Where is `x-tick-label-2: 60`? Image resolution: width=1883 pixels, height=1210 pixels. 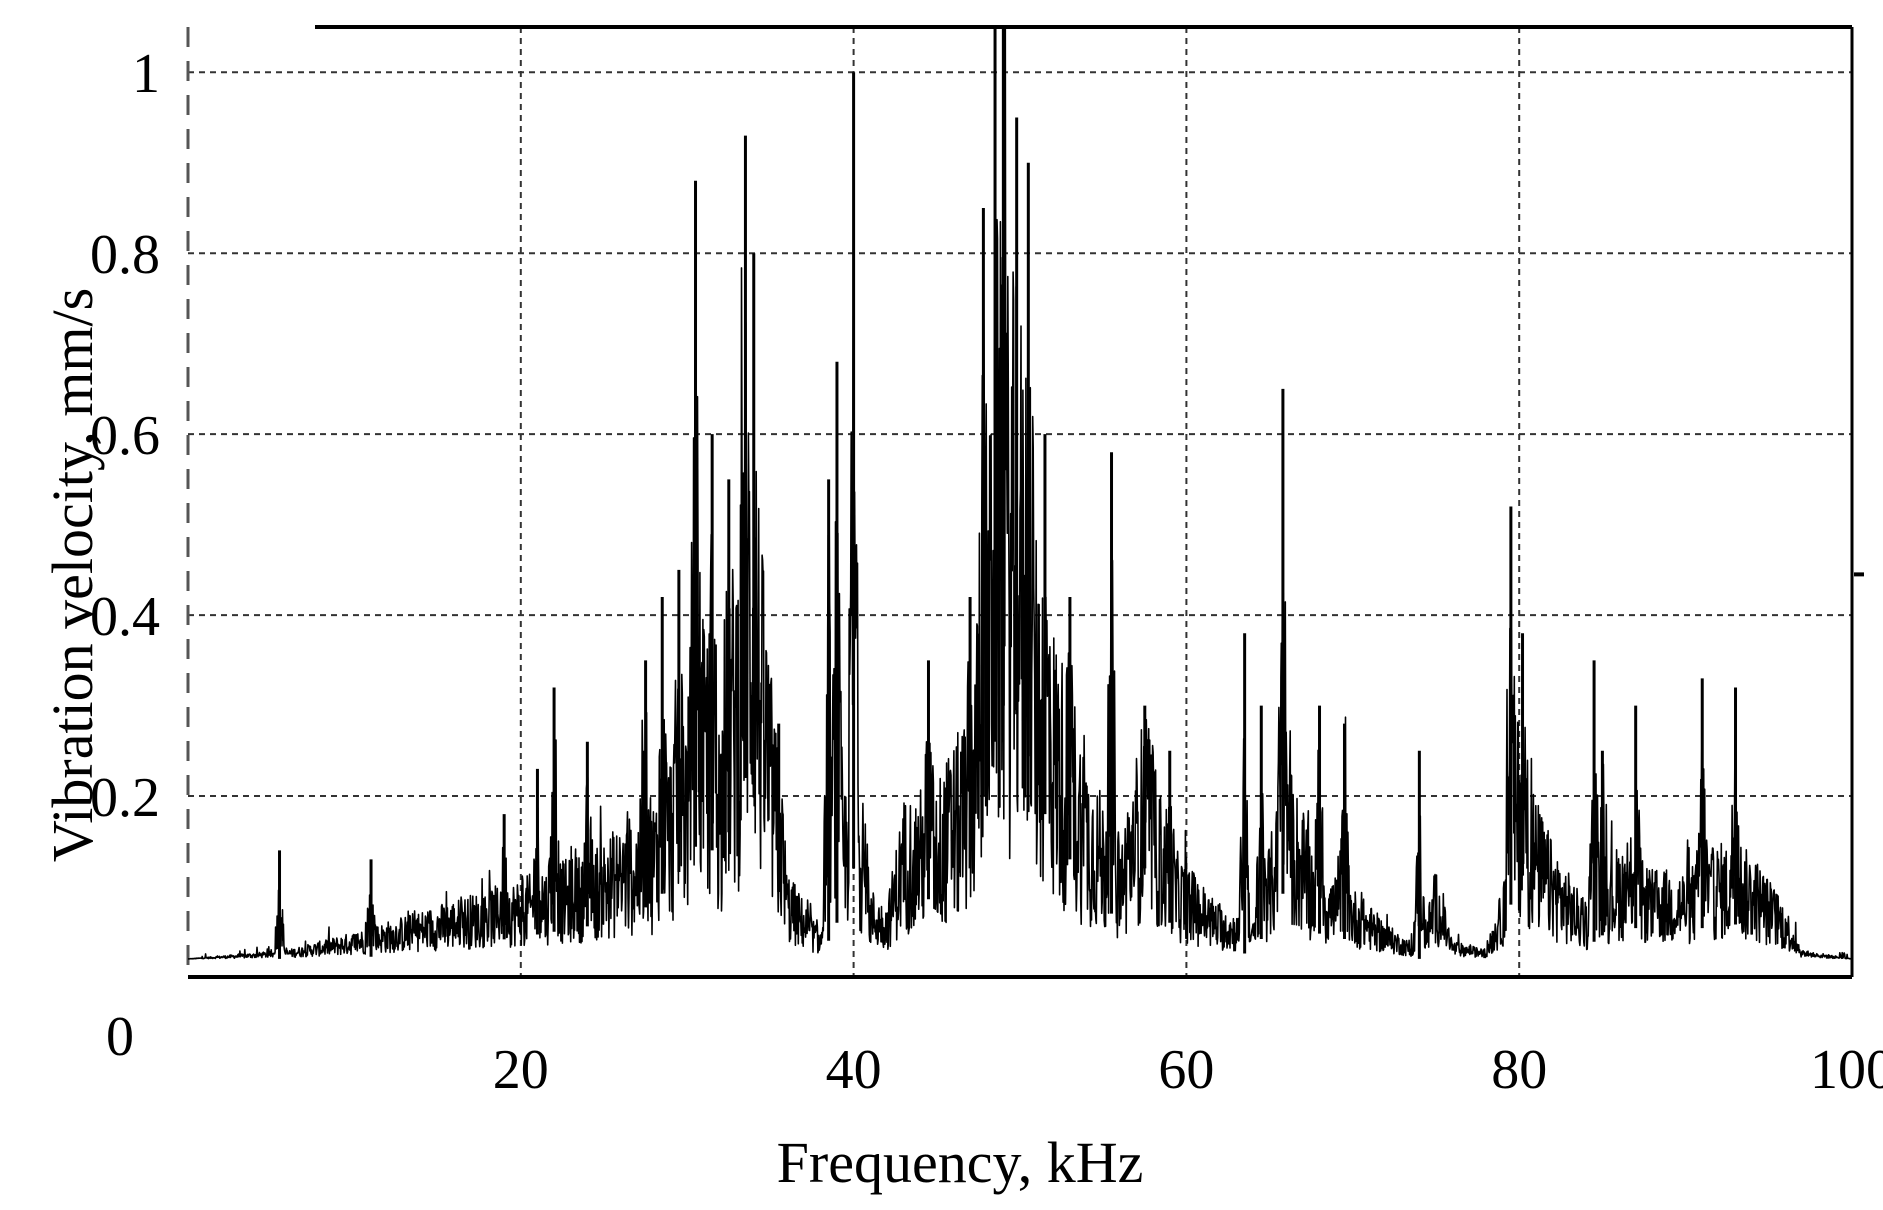
x-tick-label-2: 60 is located at coordinates (1186, 1070).